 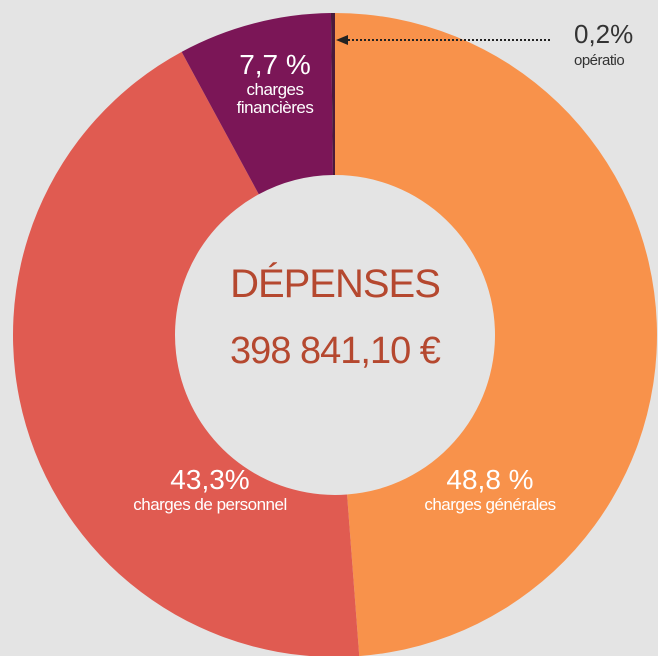 What do you see at coordinates (210, 504) in the screenshot?
I see `category-label: charges de personnel` at bounding box center [210, 504].